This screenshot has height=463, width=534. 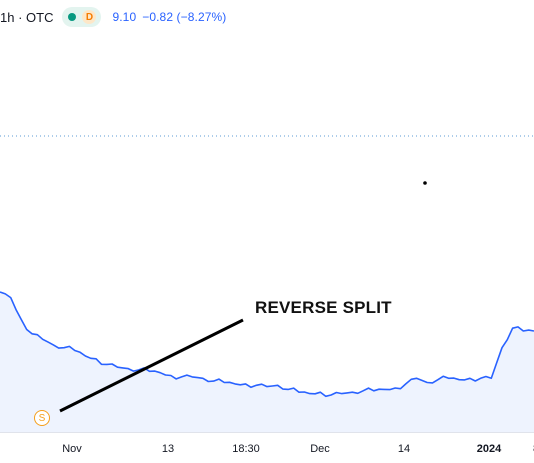 What do you see at coordinates (124, 17) in the screenshot?
I see `last-price: 9.10` at bounding box center [124, 17].